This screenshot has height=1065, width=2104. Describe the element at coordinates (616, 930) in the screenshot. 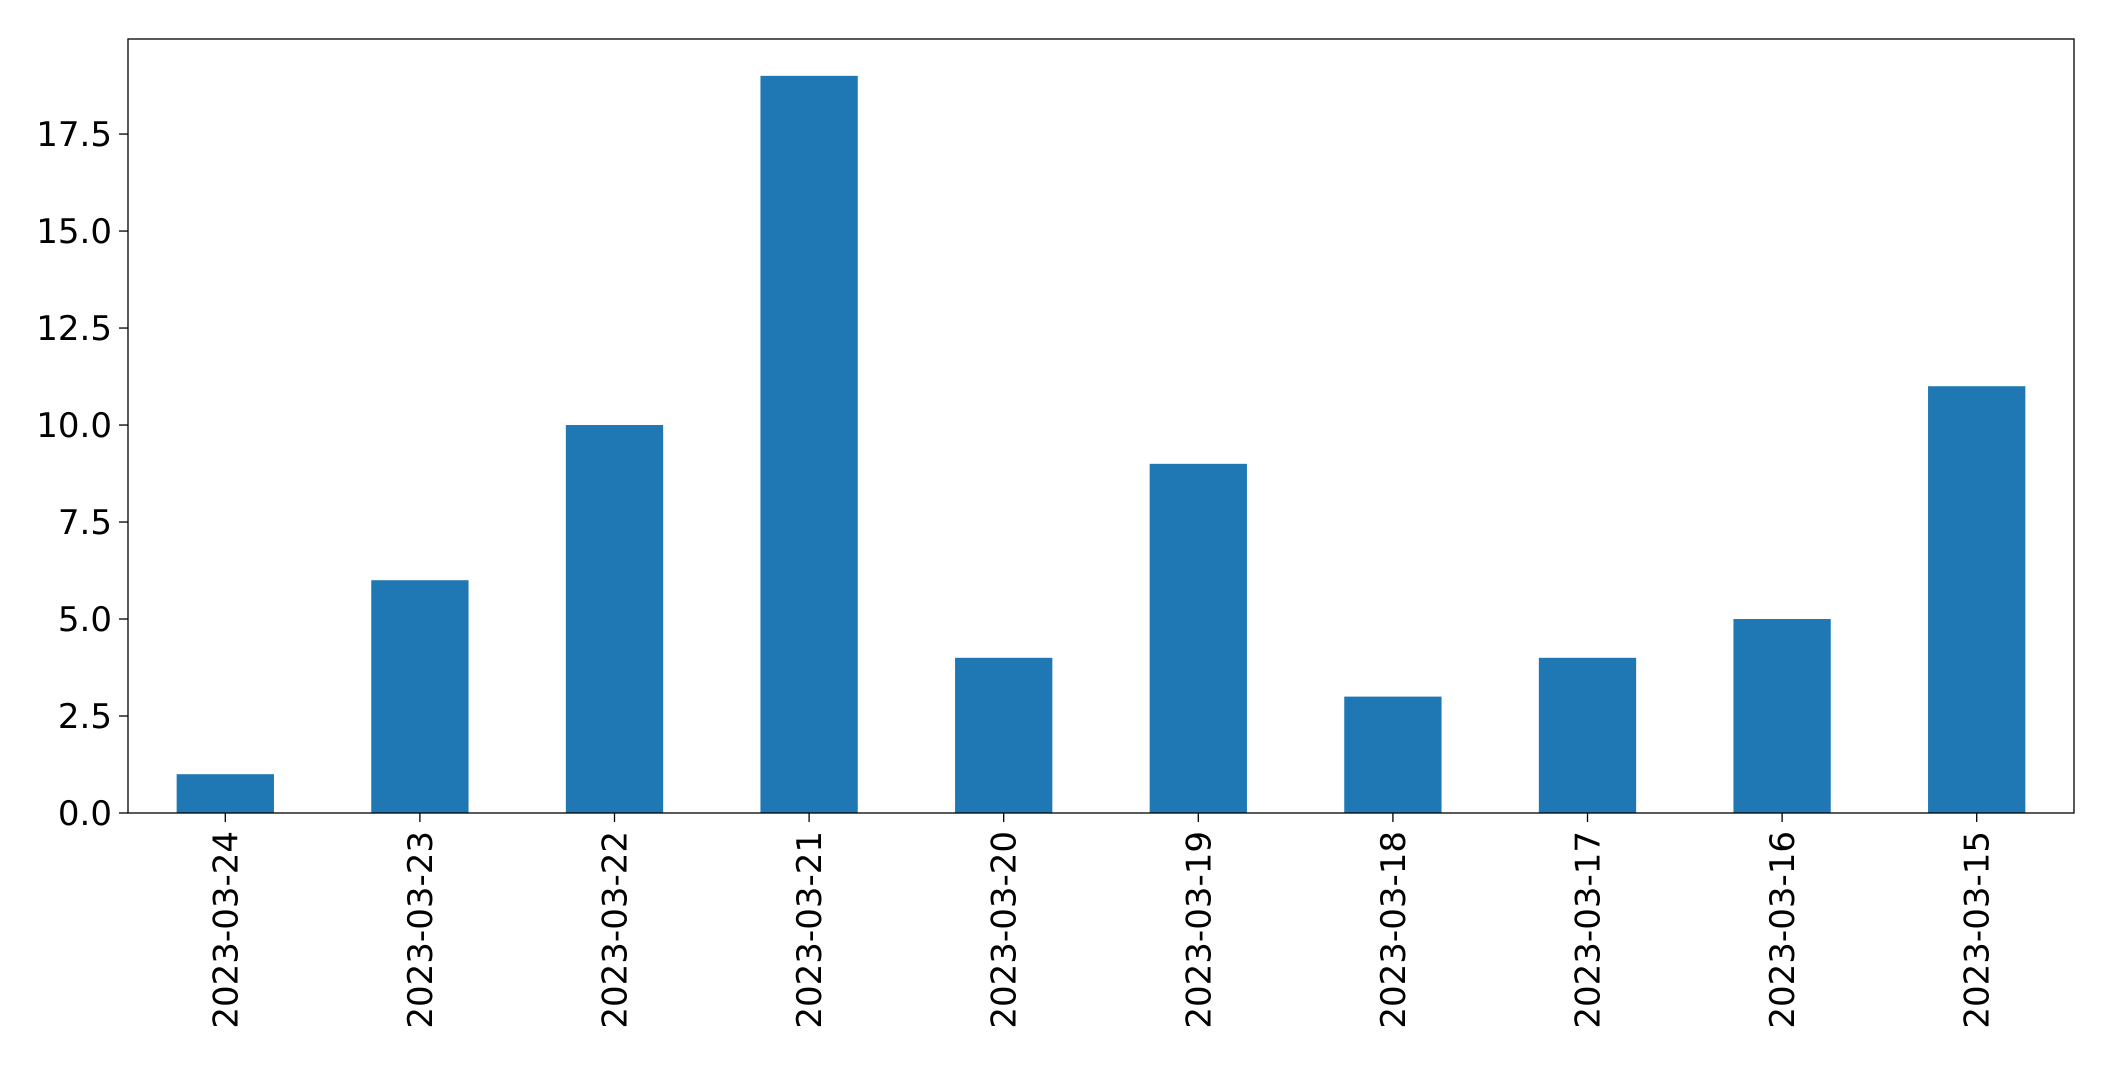

I see `x-tick-label: 2023-03-22` at that location.